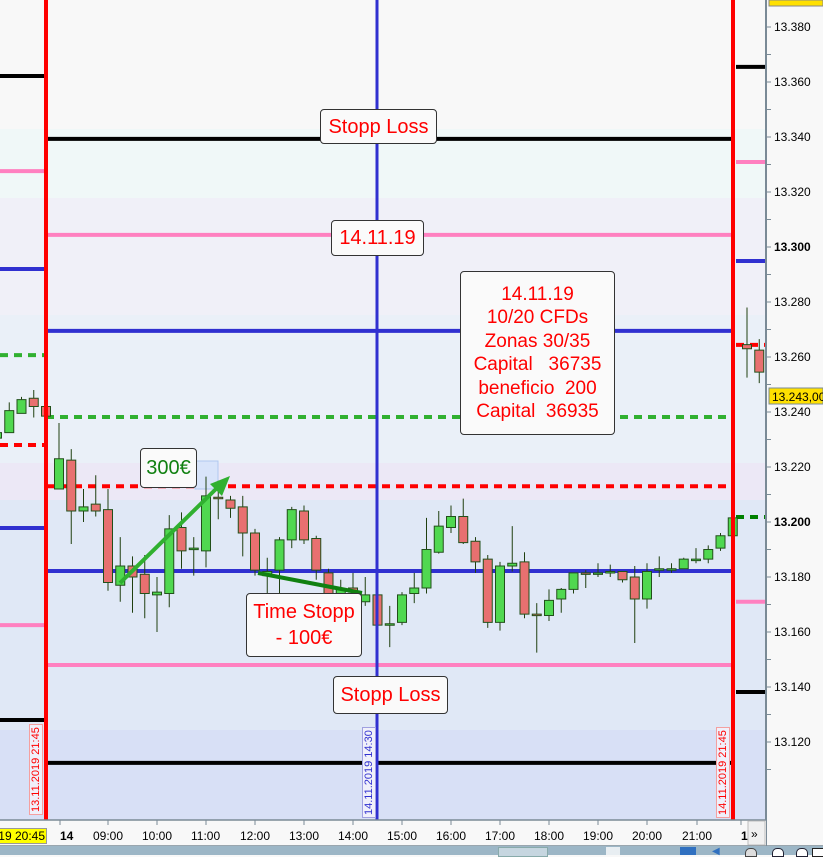  What do you see at coordinates (377, 238) in the screenshot?
I see `date-label: 14.11.19` at bounding box center [377, 238].